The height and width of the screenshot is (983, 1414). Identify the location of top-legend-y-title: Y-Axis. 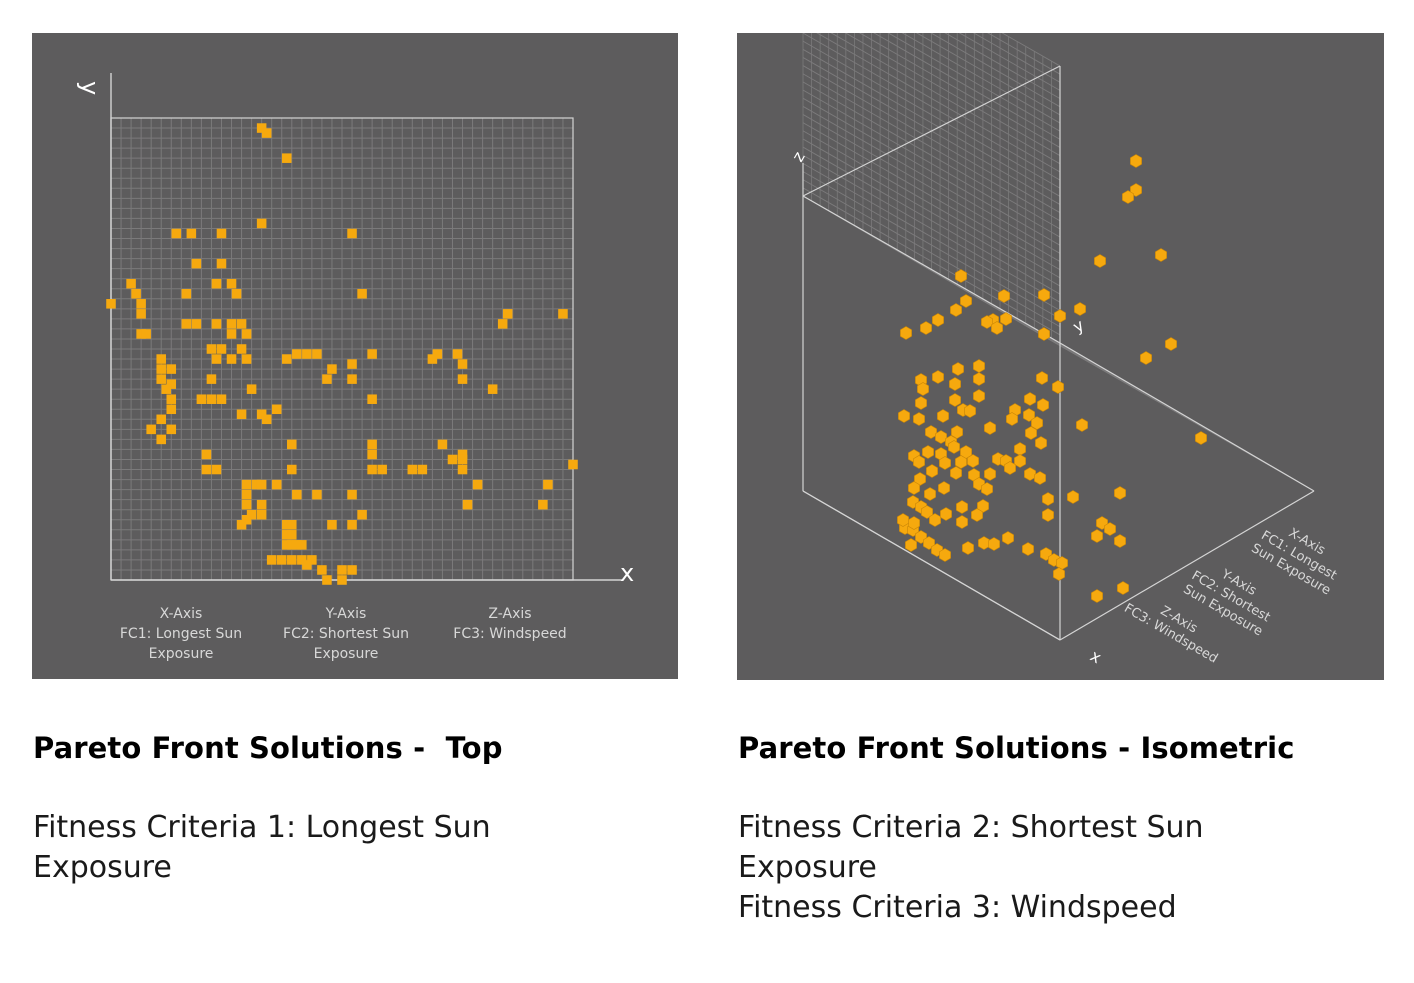
(346, 614).